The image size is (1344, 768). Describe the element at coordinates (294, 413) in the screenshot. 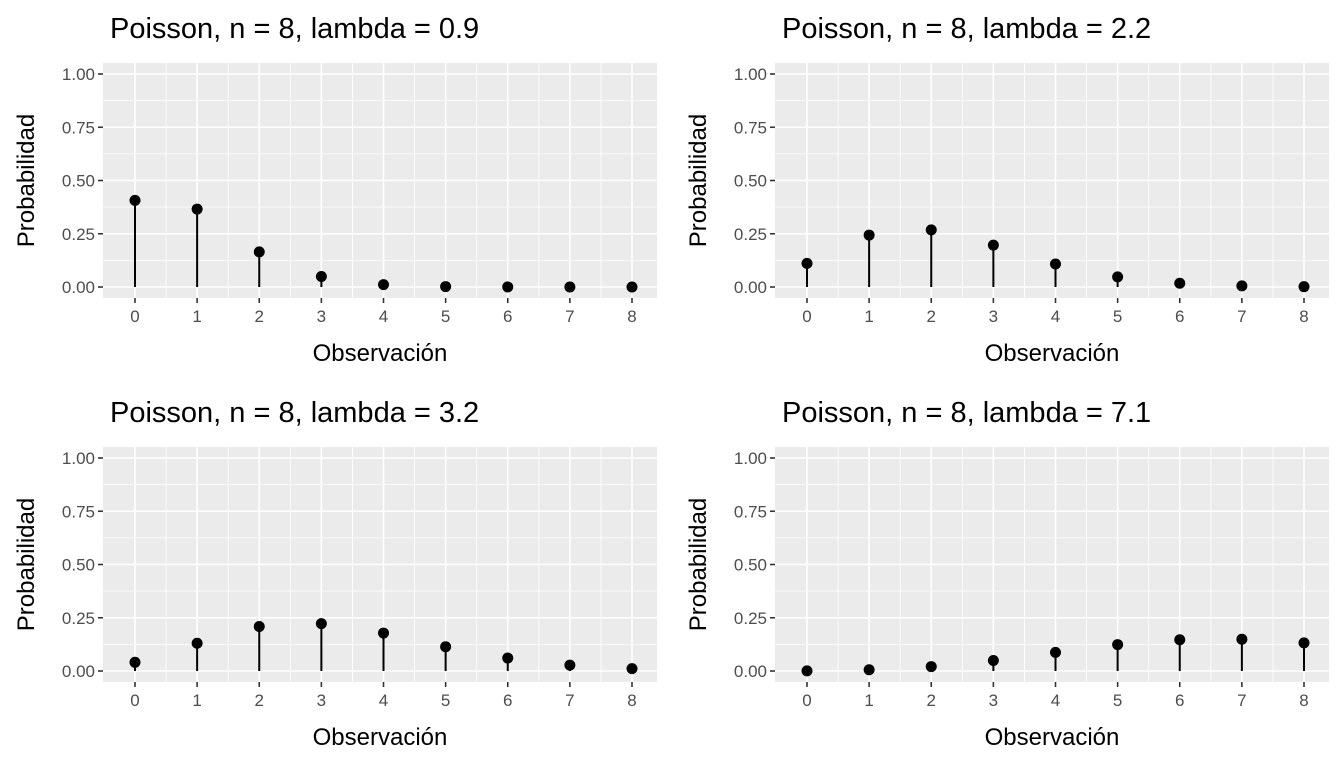

I see `panel-title: Poisson, n = 8, lambda = 3.2` at that location.